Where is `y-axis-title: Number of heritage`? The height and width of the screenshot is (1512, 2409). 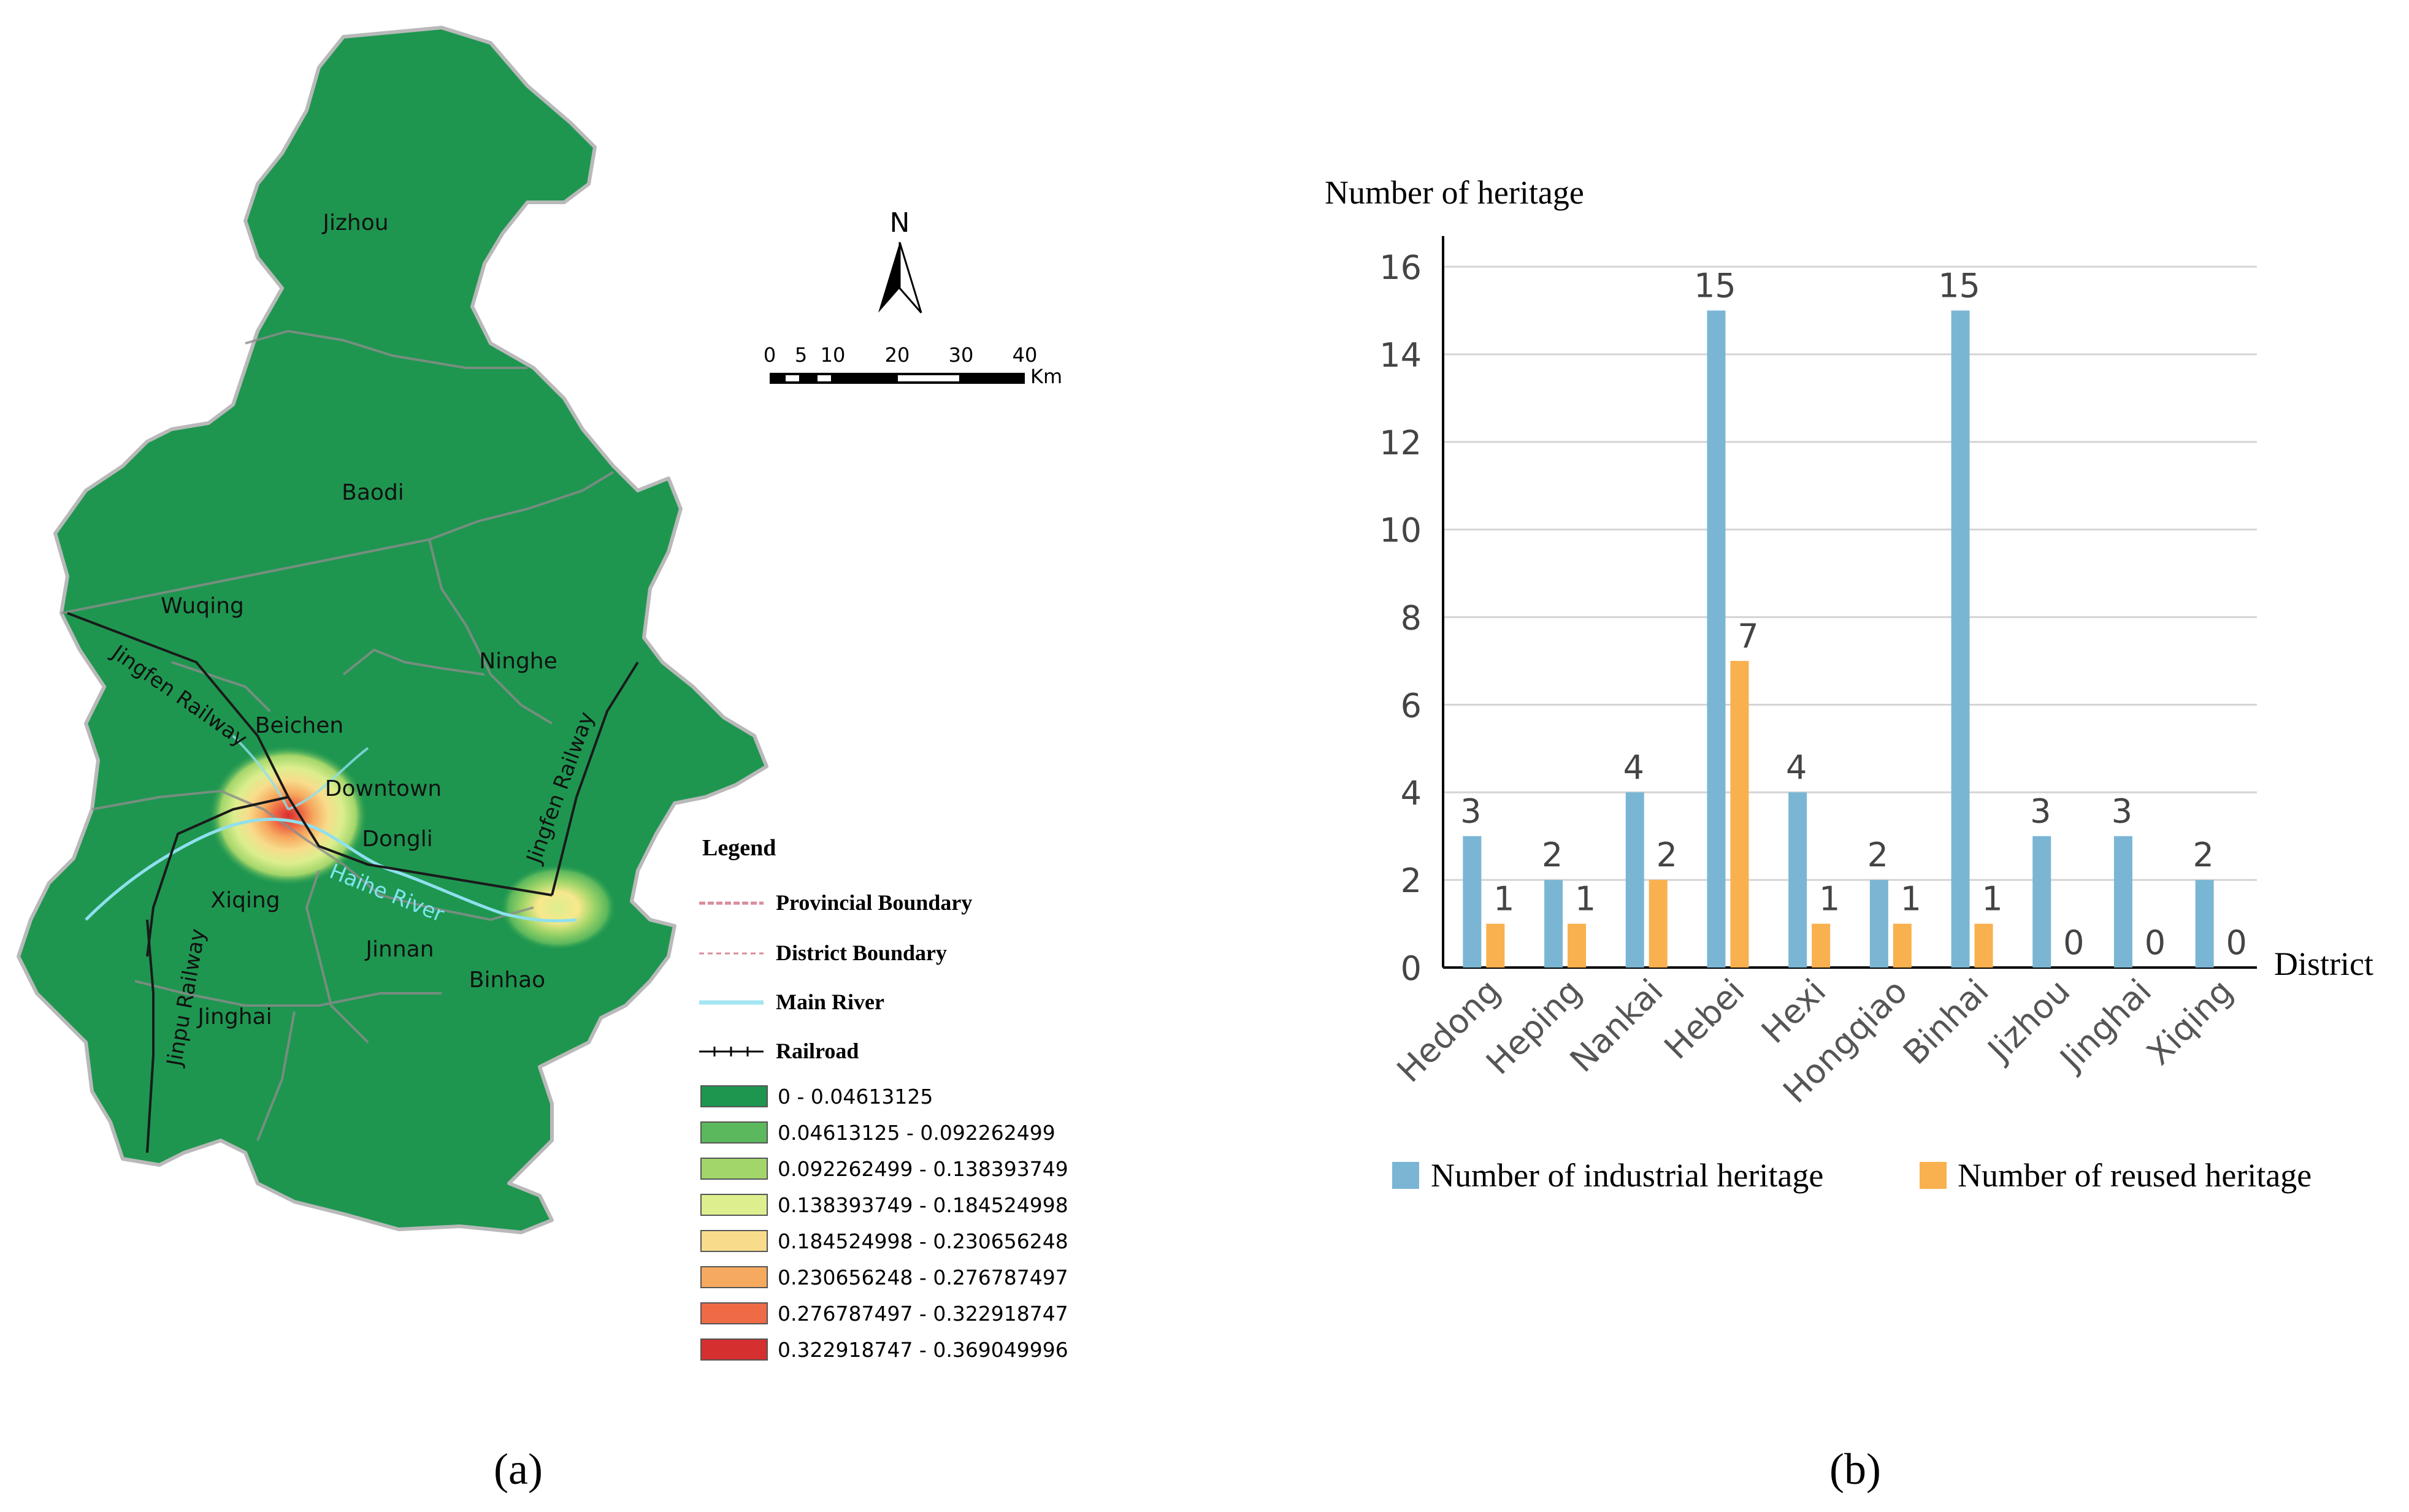 y-axis-title: Number of heritage is located at coordinates (1454, 192).